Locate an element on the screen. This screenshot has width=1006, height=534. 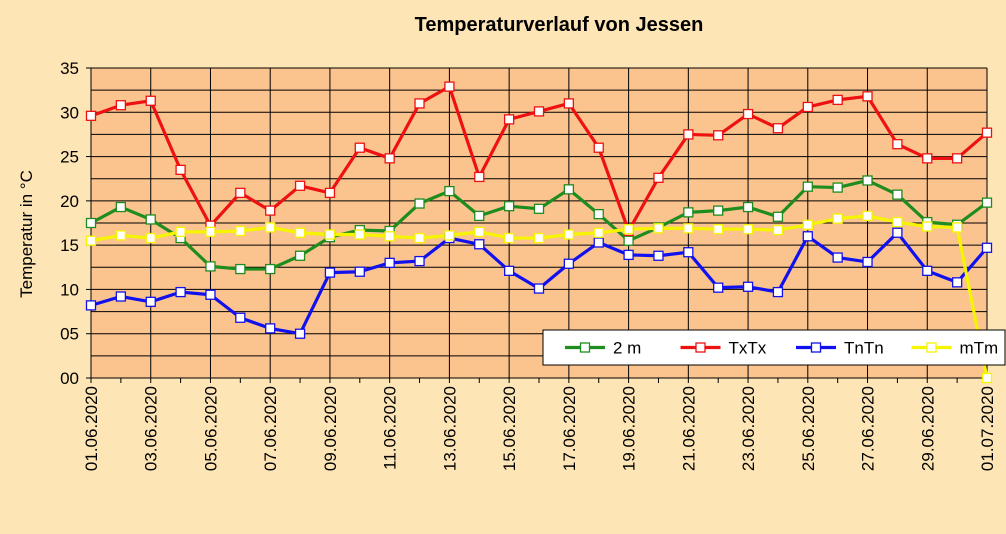
legend-label: 2 m is located at coordinates (627, 348).